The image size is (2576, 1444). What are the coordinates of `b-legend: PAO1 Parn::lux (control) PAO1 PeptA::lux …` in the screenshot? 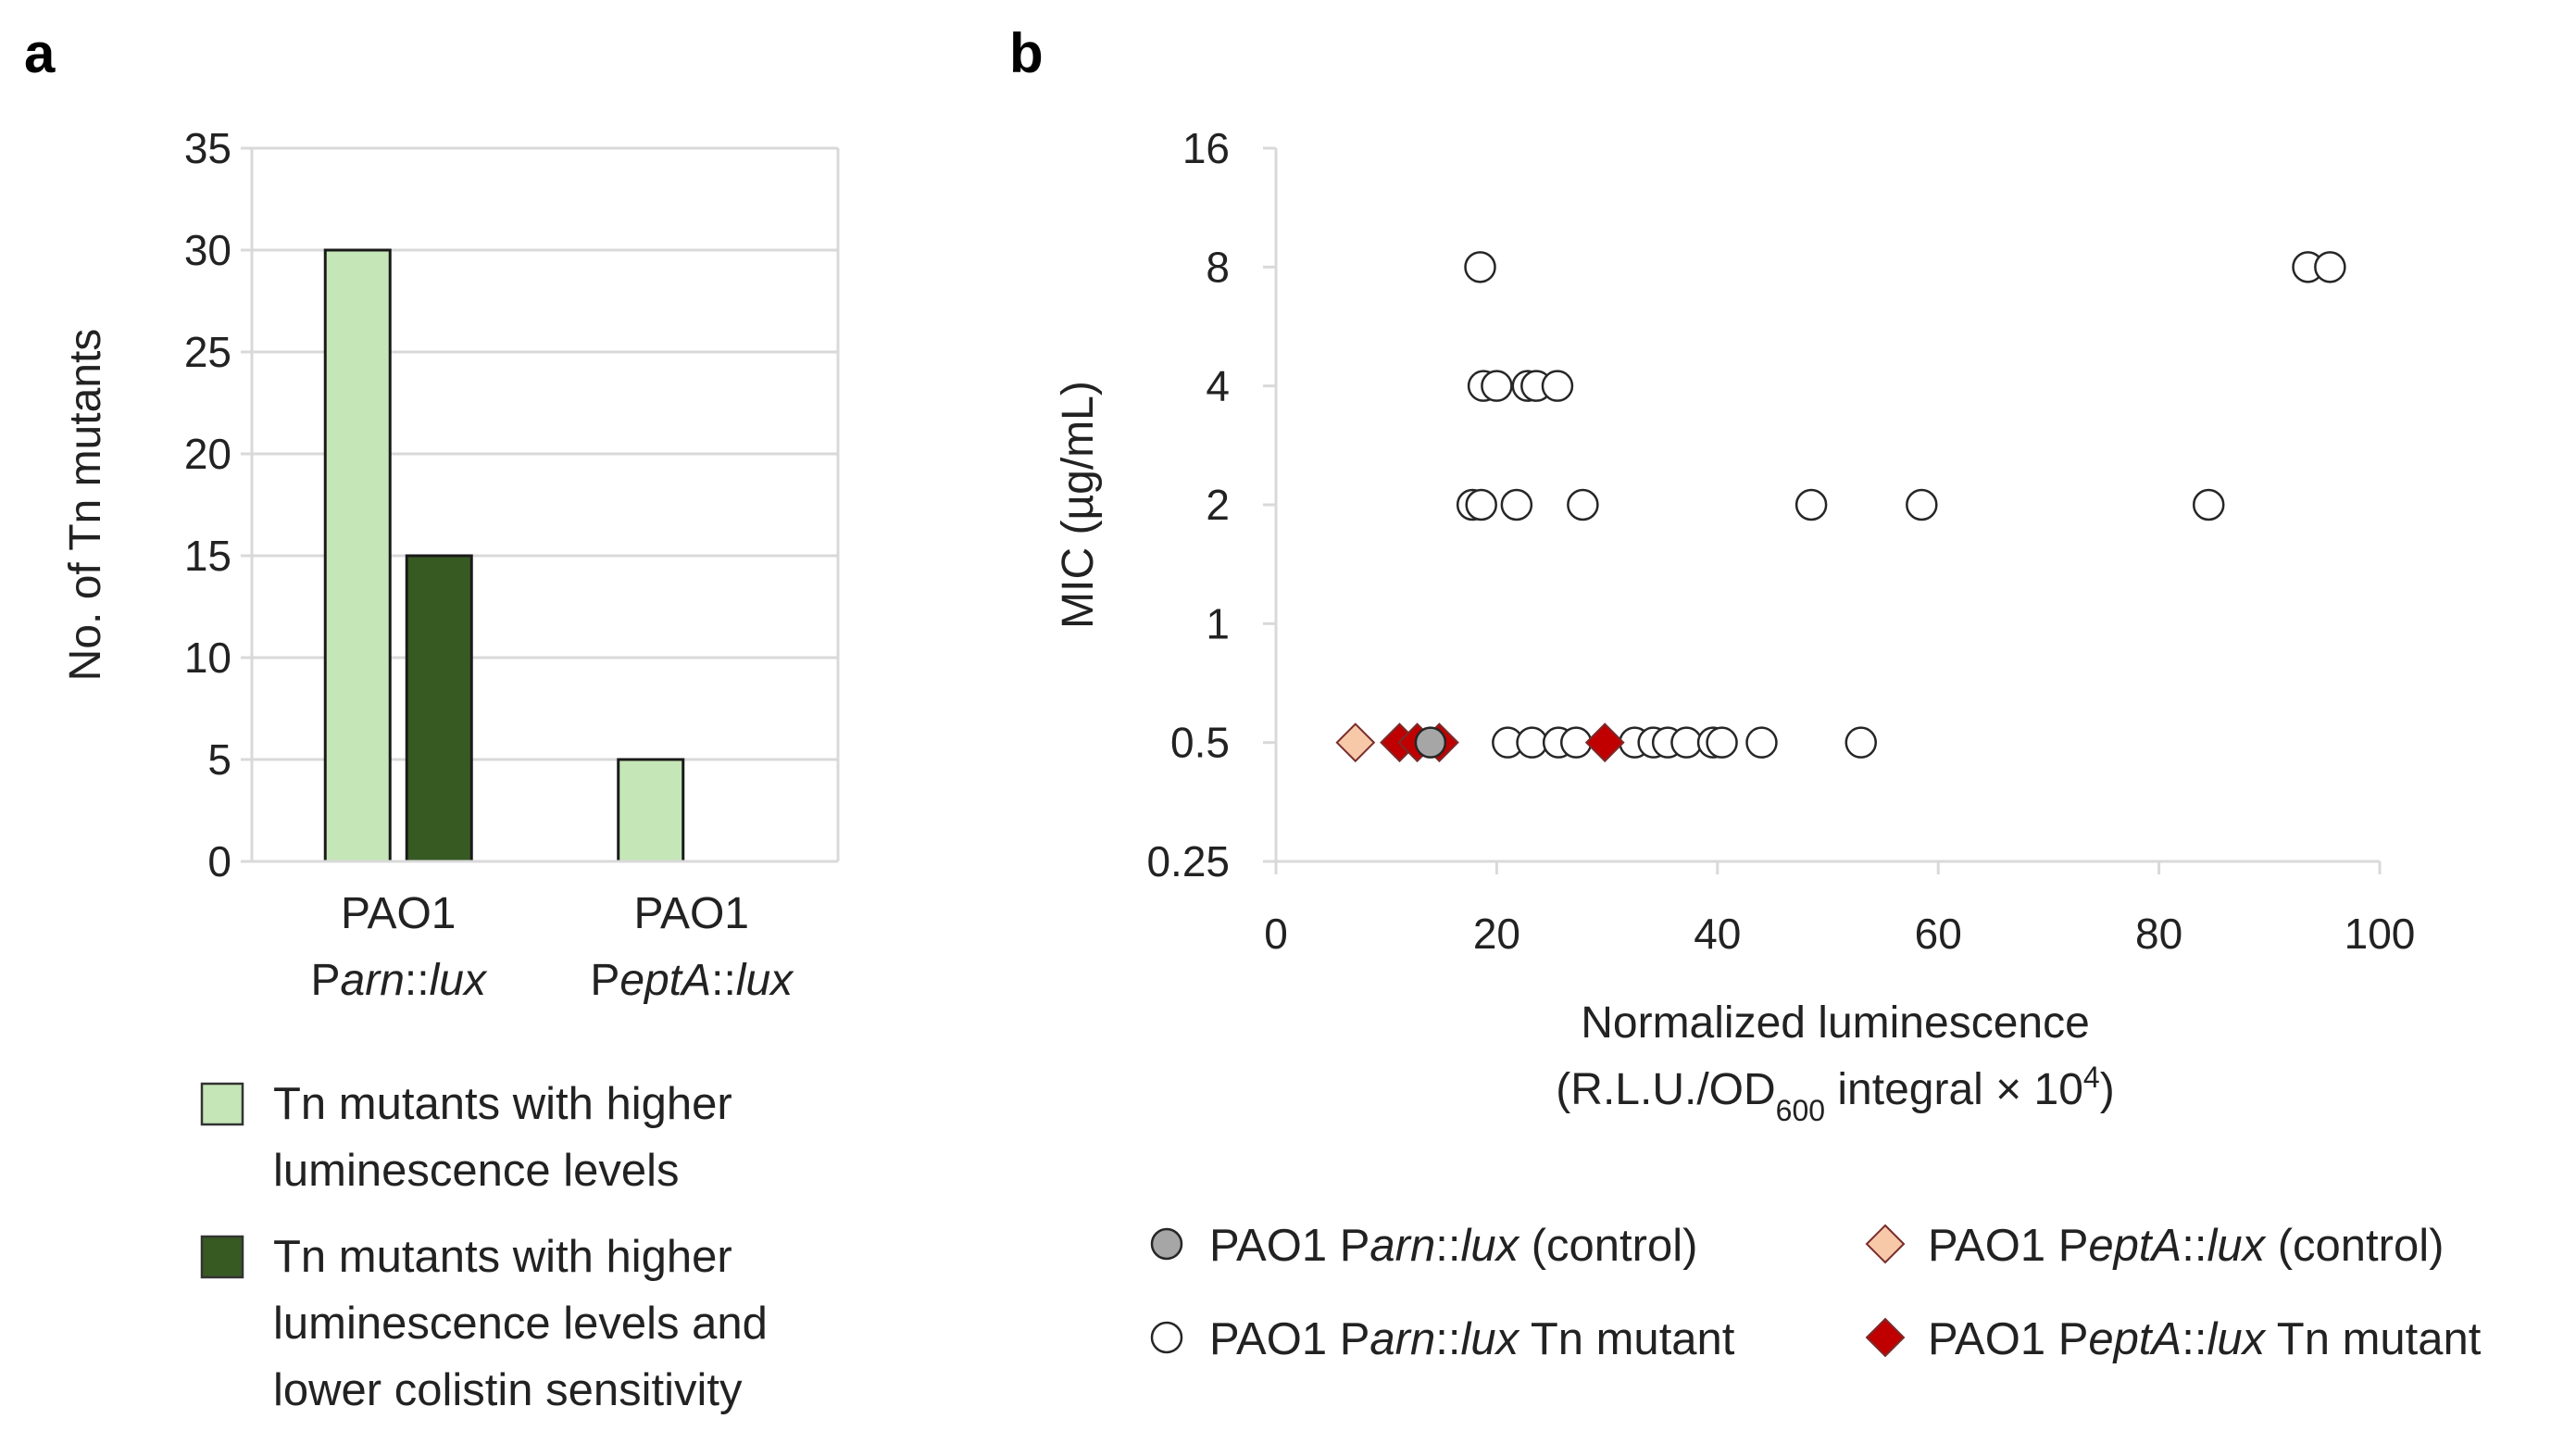 It's located at (1816, 1292).